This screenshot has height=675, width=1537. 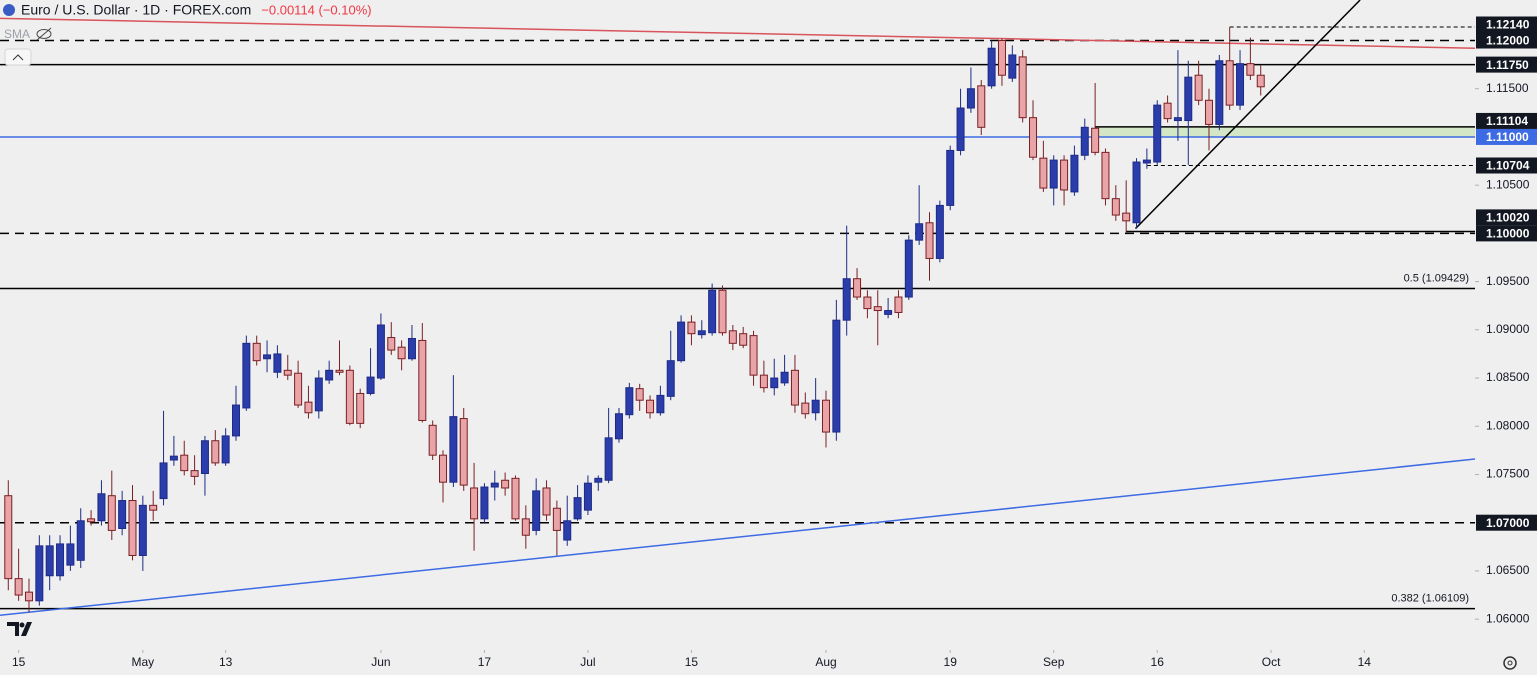 I want to click on y-tick-label: 1.08500, so click(x=1508, y=377).